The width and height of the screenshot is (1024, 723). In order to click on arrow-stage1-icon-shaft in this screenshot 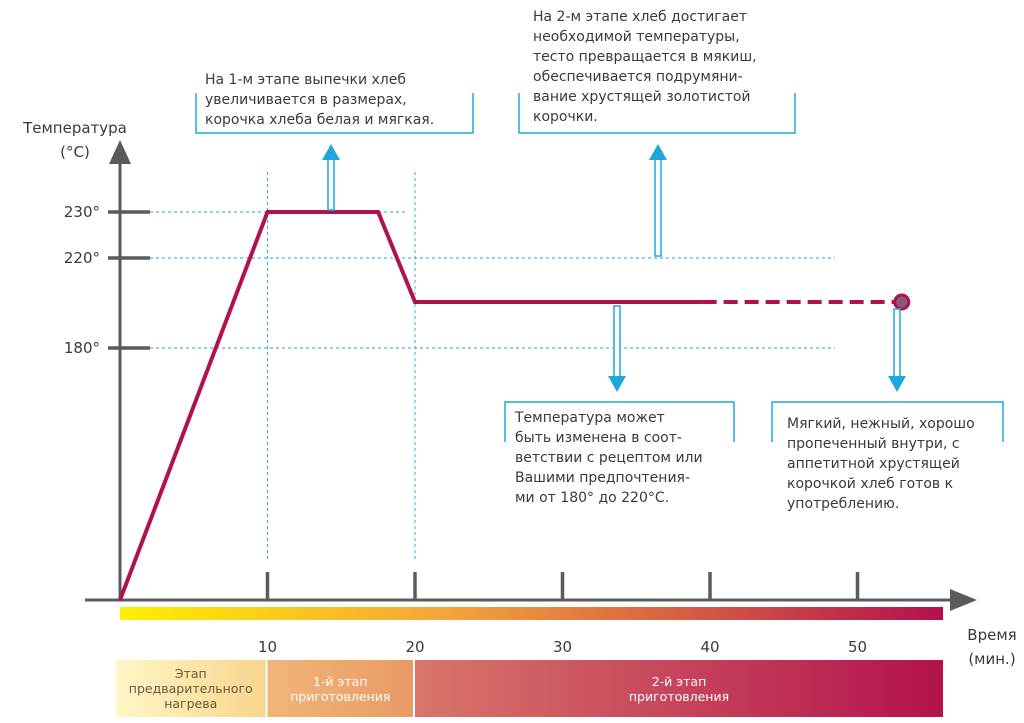, I will do `click(331, 184)`.